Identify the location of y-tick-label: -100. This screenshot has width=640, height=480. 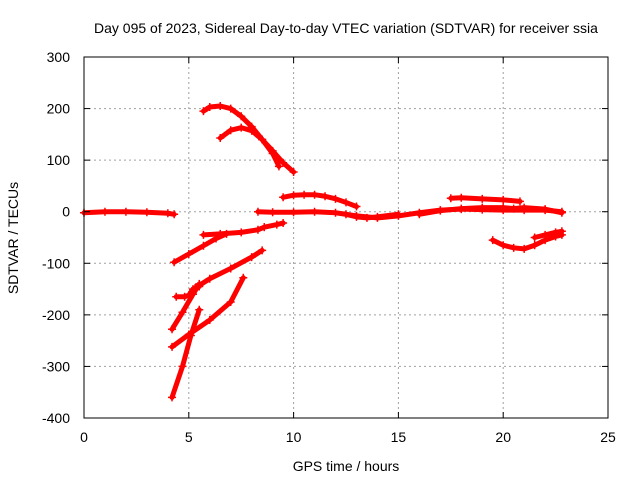
(56, 263).